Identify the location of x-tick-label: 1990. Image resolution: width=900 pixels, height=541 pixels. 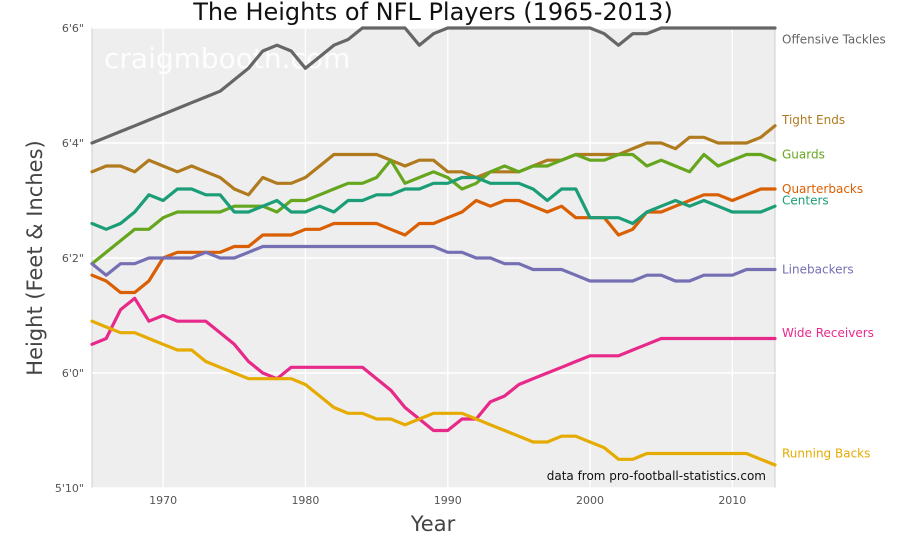
(448, 500).